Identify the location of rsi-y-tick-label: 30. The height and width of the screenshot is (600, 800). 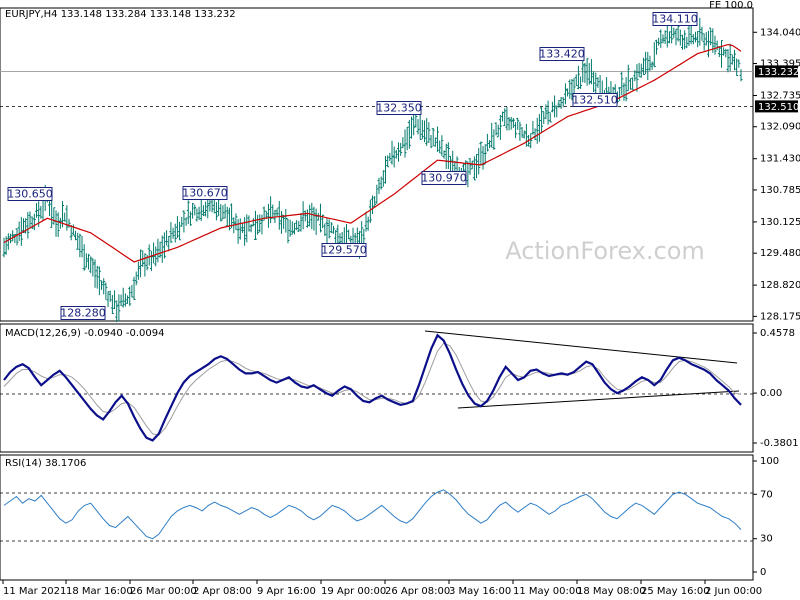
(766, 539).